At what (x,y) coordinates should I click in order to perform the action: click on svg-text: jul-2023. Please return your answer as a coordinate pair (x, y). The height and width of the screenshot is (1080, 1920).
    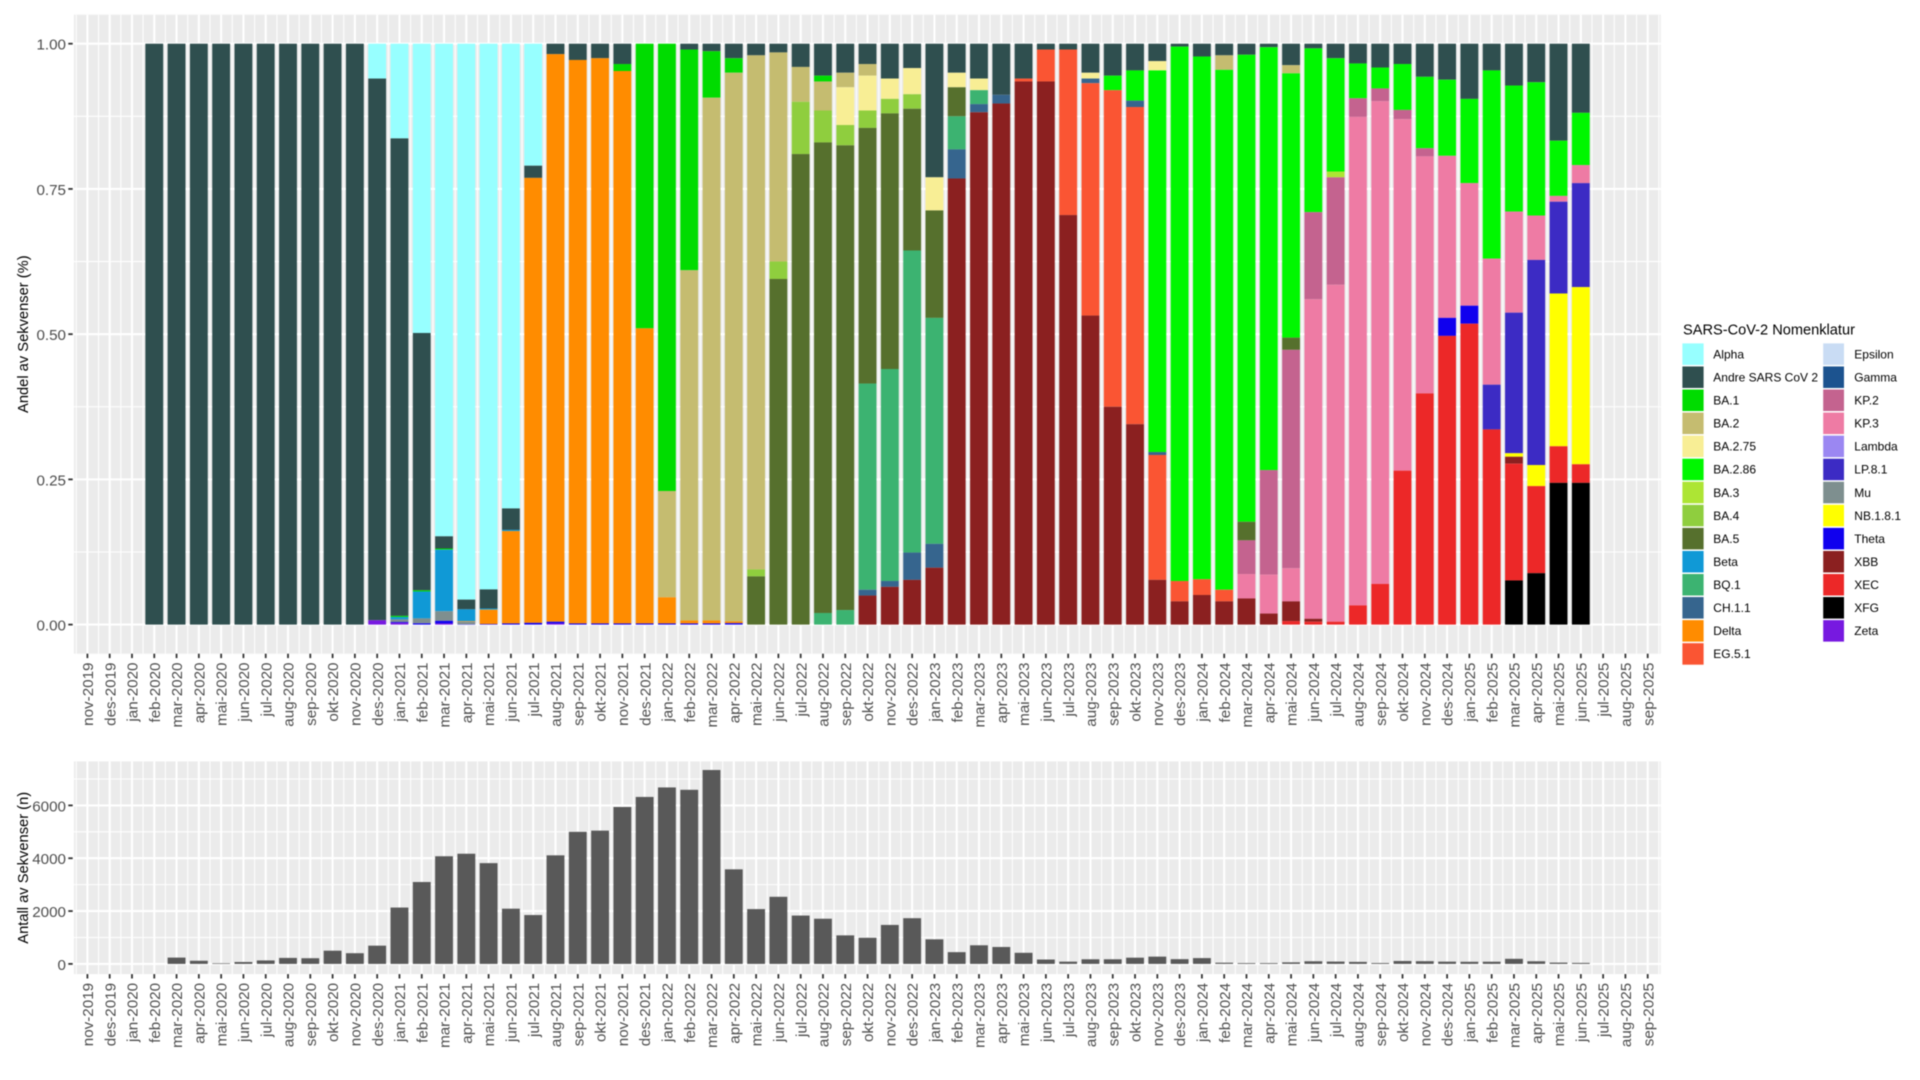
    Looking at the image, I should click on (1069, 1010).